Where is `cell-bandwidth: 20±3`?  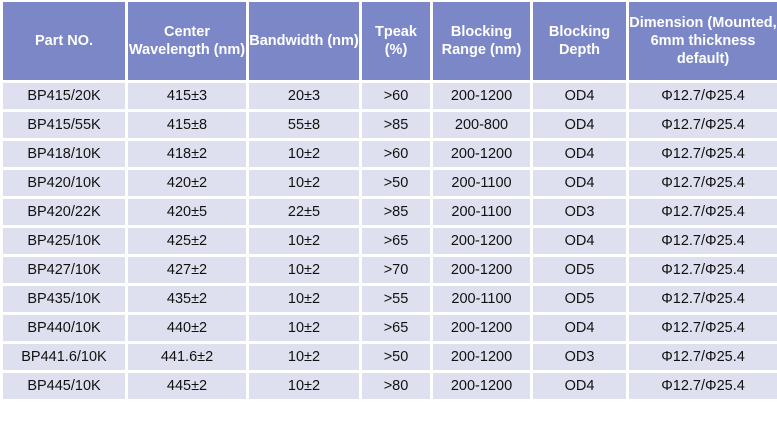
cell-bandwidth: 20±3 is located at coordinates (304, 96).